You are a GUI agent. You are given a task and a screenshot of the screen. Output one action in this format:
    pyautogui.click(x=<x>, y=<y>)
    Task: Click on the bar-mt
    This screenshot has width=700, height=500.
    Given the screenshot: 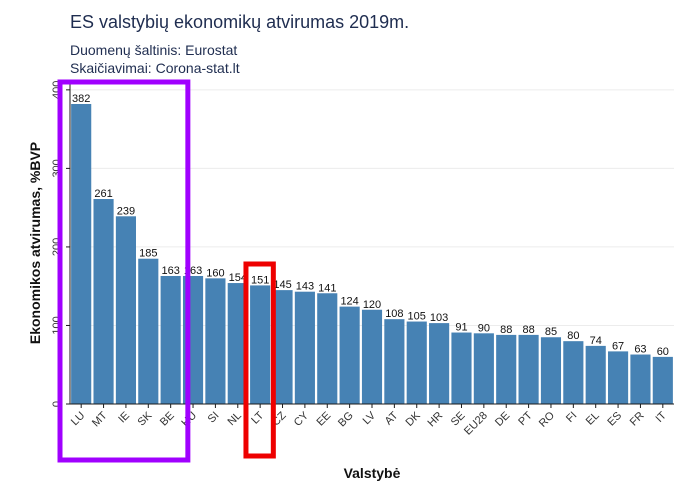 What is the action you would take?
    pyautogui.click(x=103, y=301)
    